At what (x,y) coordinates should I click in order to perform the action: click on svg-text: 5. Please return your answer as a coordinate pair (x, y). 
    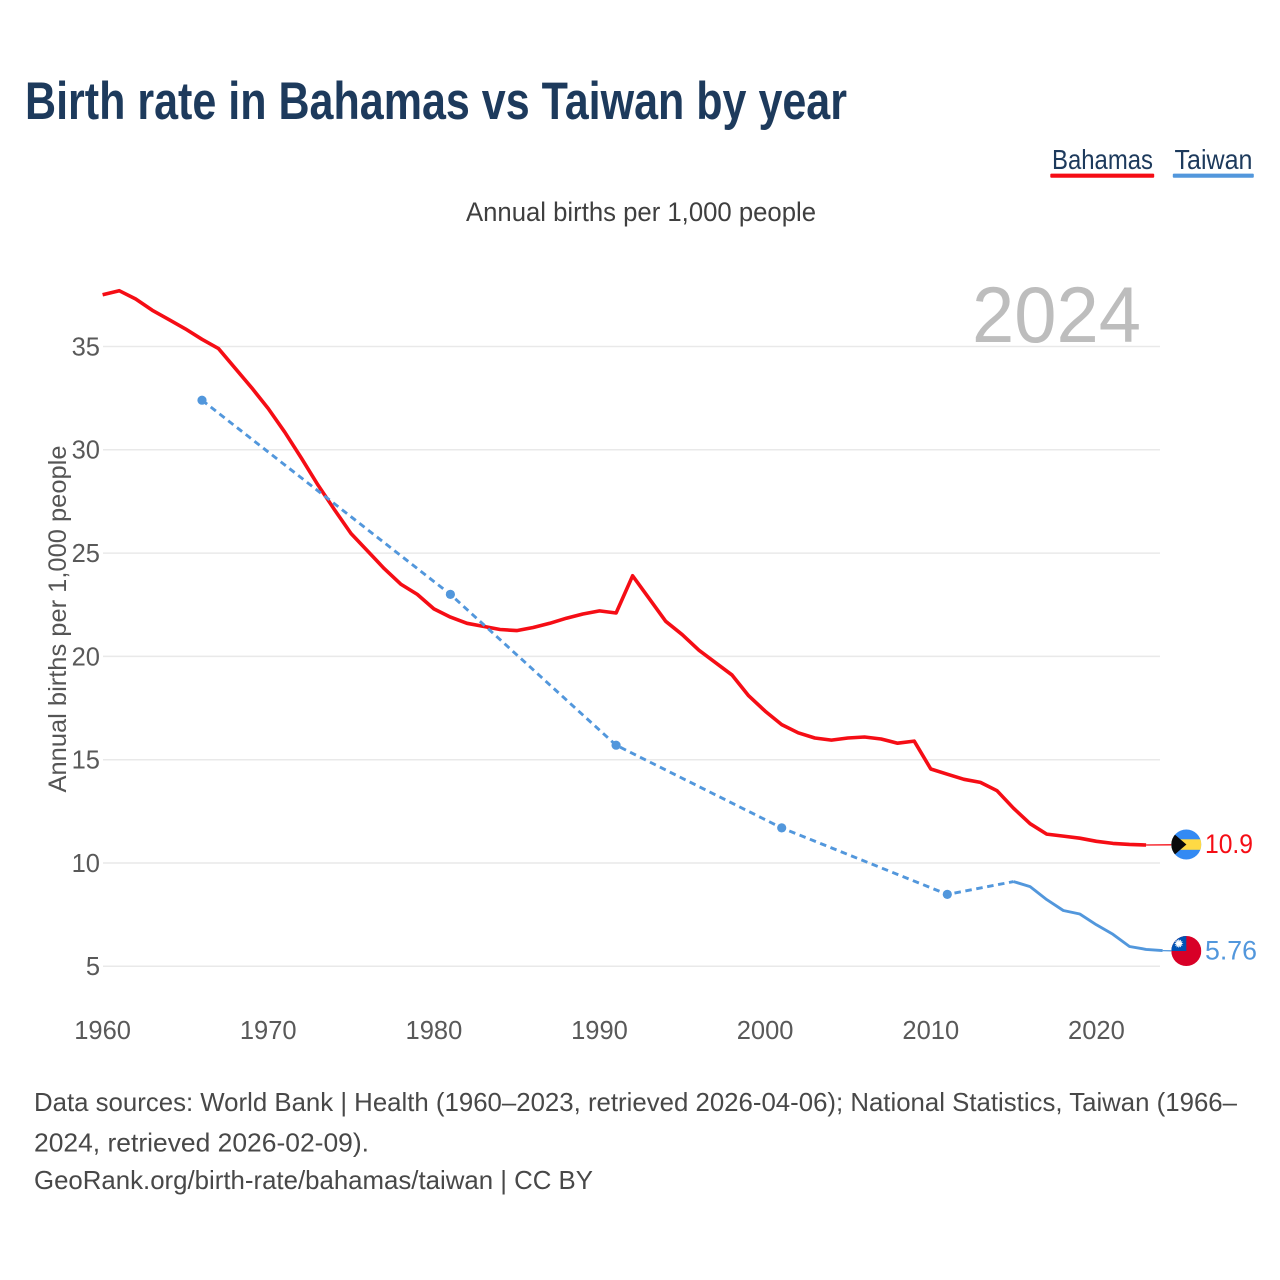
    Looking at the image, I should click on (93, 967).